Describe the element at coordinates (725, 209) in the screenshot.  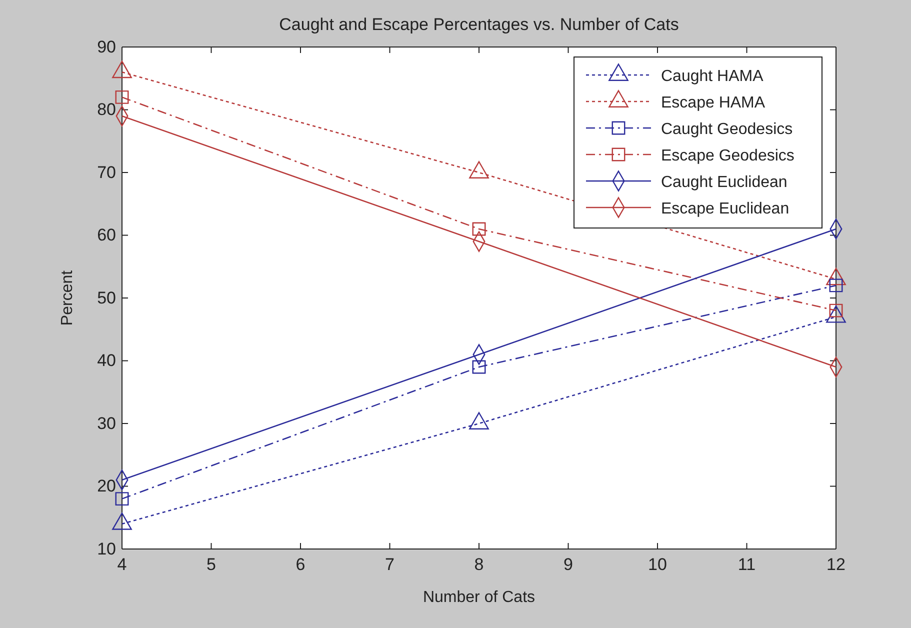
I see `legend-label: Escape Euclidean` at that location.